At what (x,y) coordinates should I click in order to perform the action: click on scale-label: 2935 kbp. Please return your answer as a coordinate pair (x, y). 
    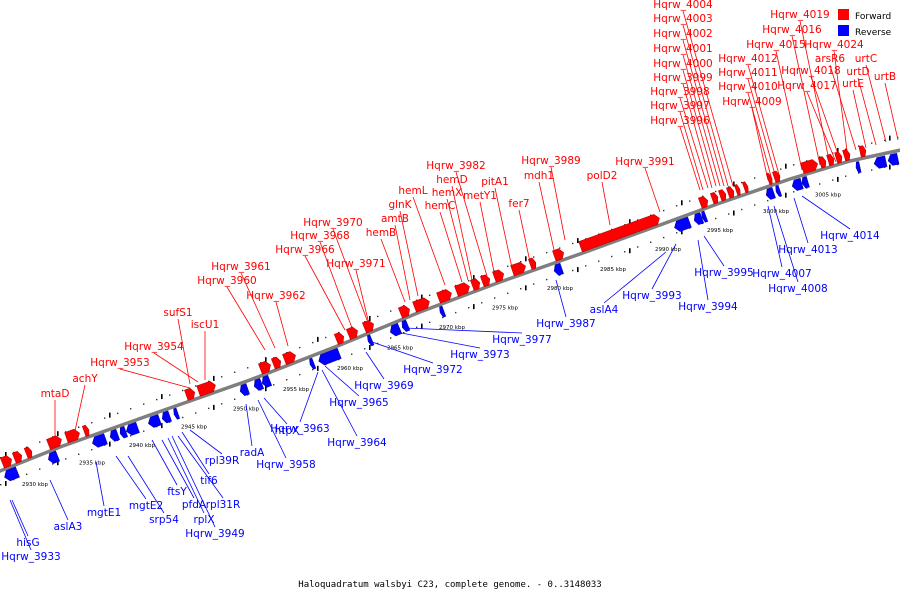
    Looking at the image, I should click on (92, 464).